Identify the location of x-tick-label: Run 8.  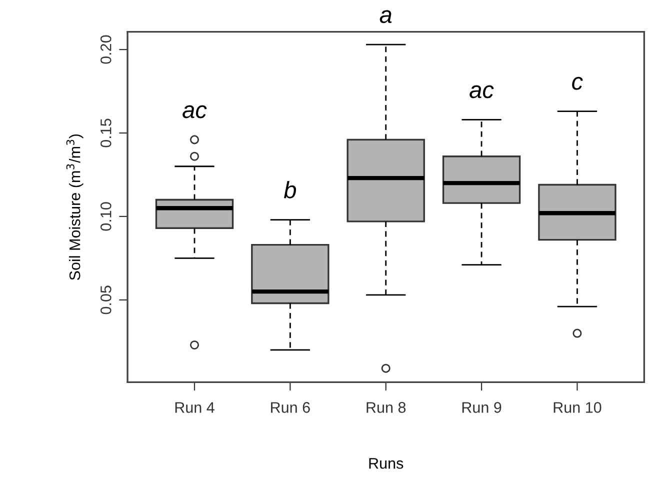
(386, 407).